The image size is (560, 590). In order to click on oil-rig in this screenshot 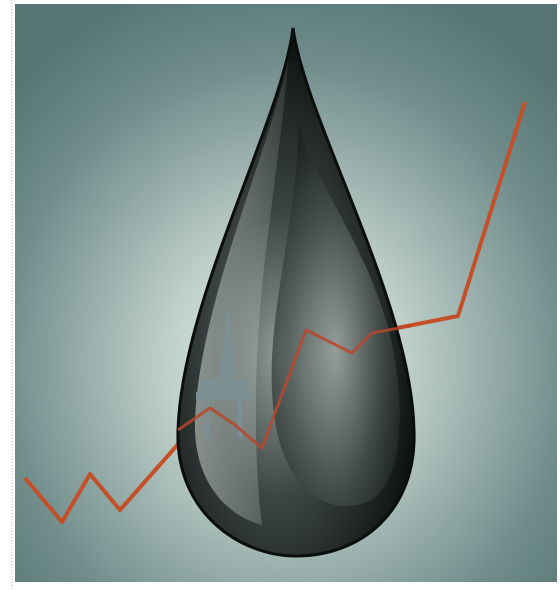, I will do `click(224, 375)`.